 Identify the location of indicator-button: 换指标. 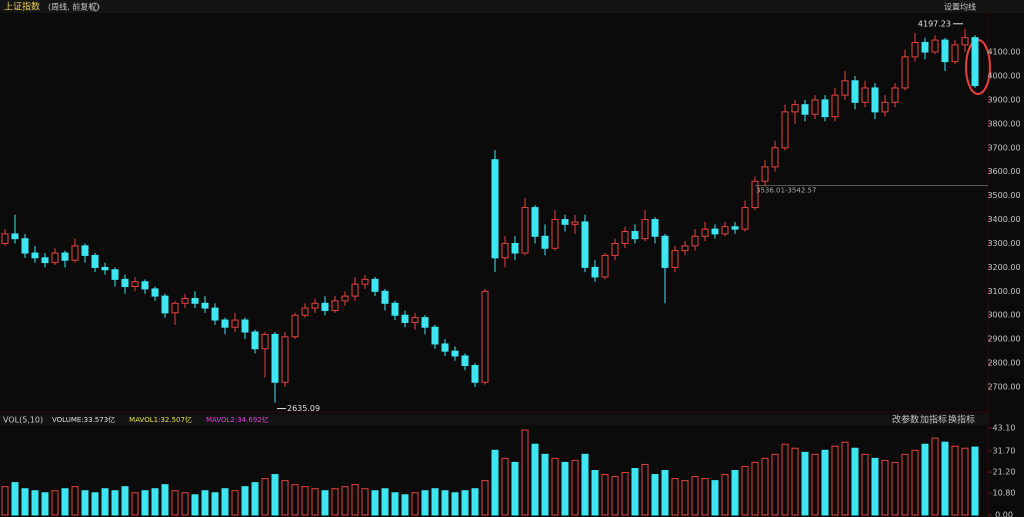
(961, 420).